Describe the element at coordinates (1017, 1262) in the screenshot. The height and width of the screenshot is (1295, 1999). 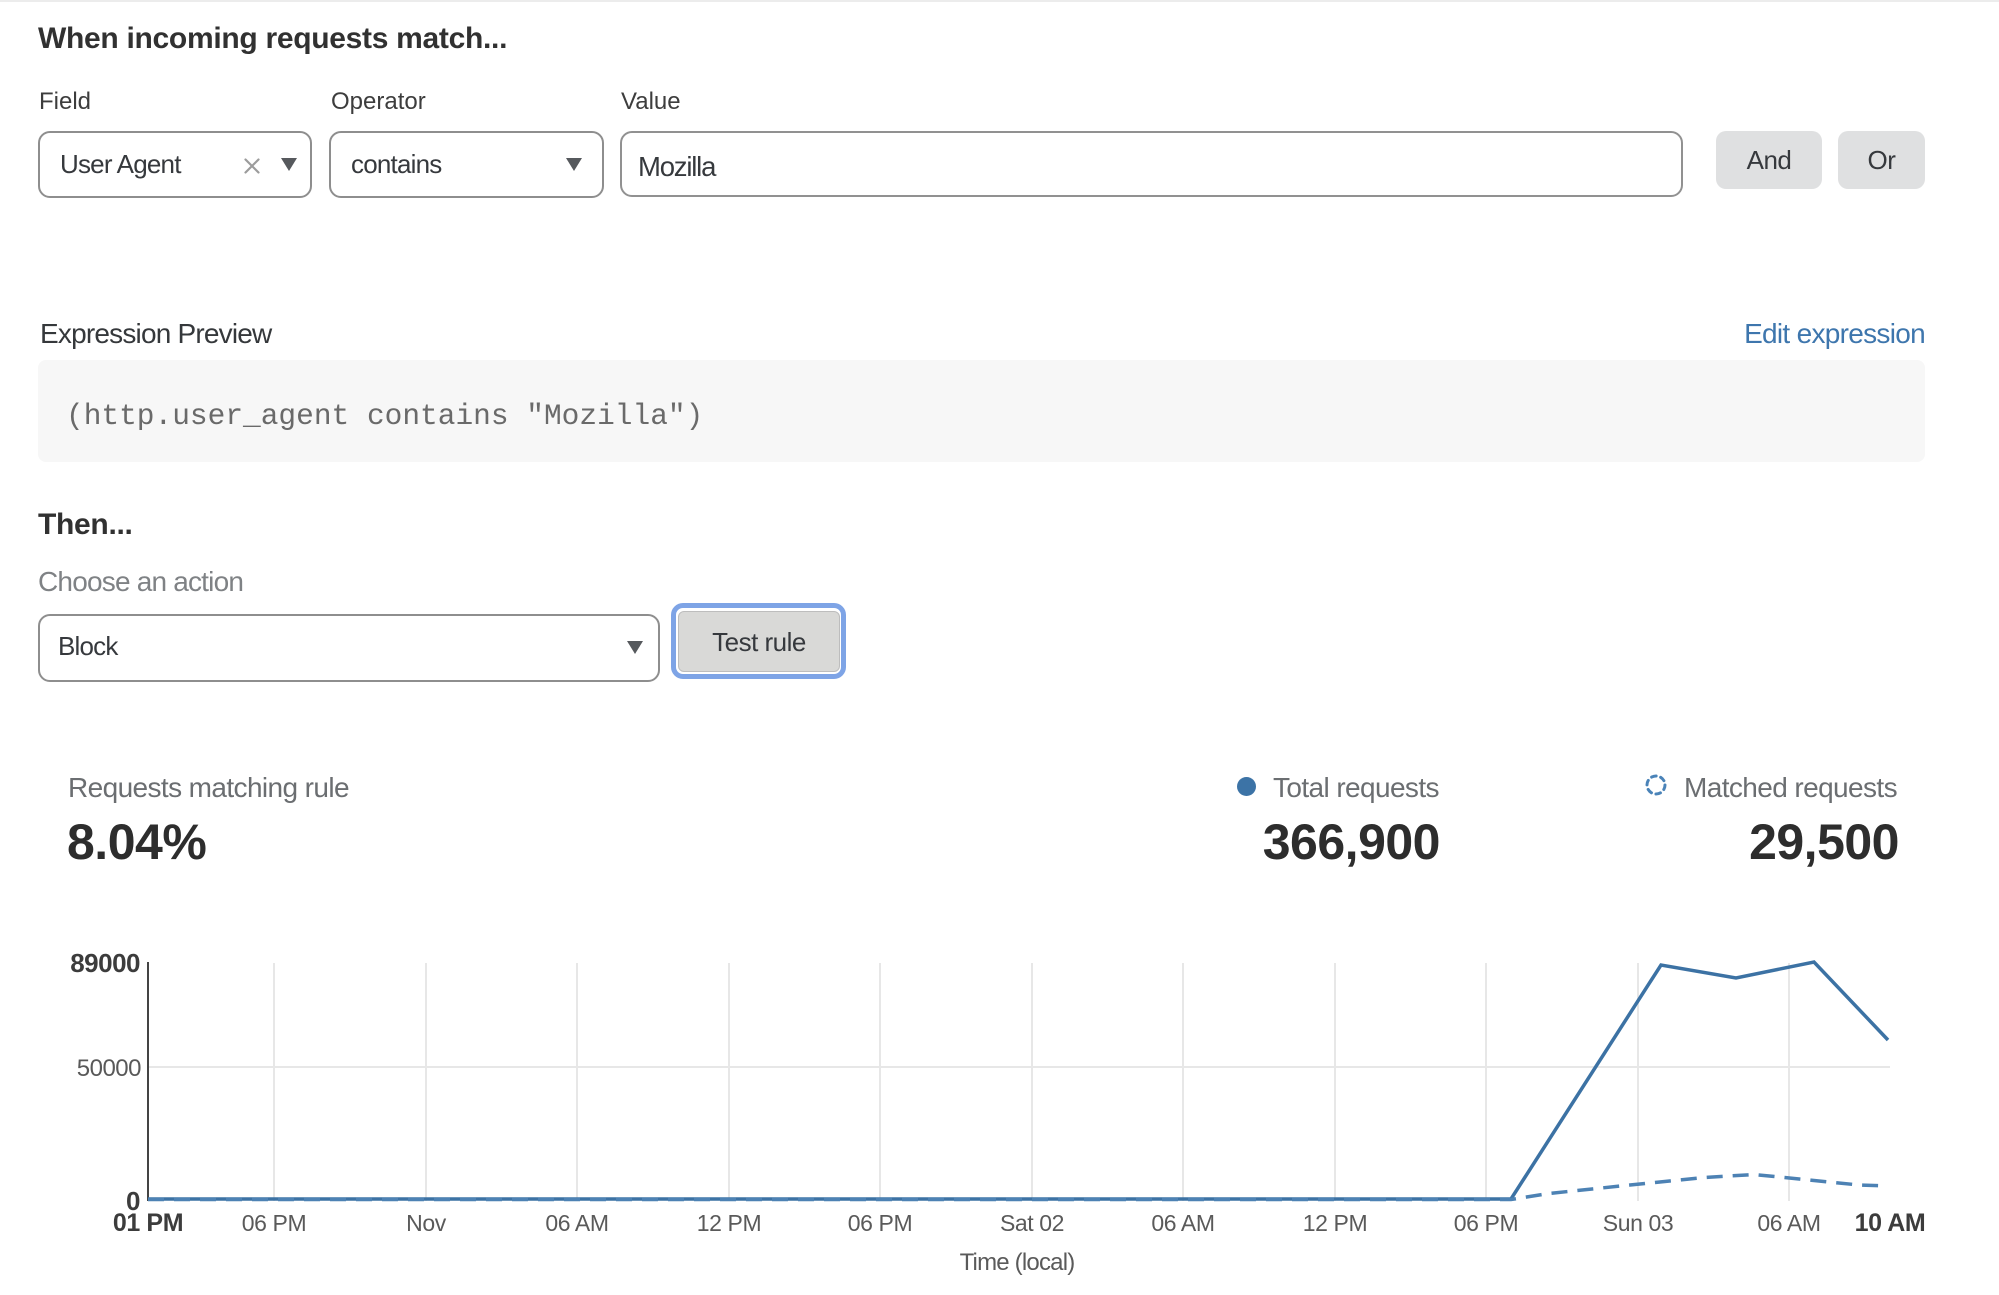
I see `svg-text: Time (local)` at that location.